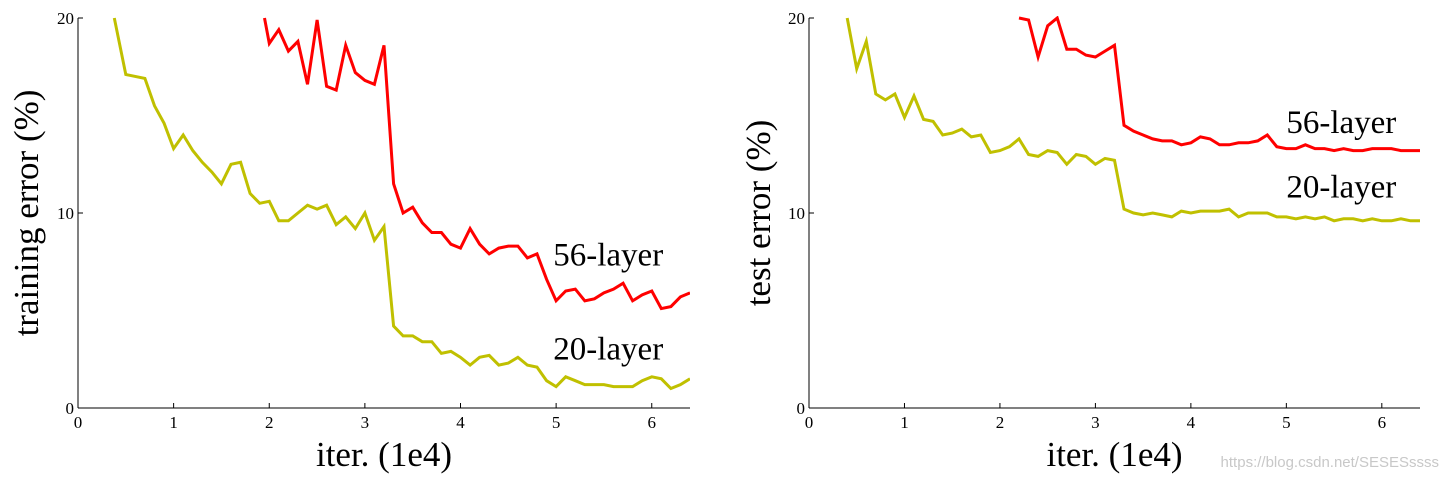 Image resolution: width=1445 pixels, height=477 pixels. I want to click on y-axis-label: test error (%), so click(758, 213).